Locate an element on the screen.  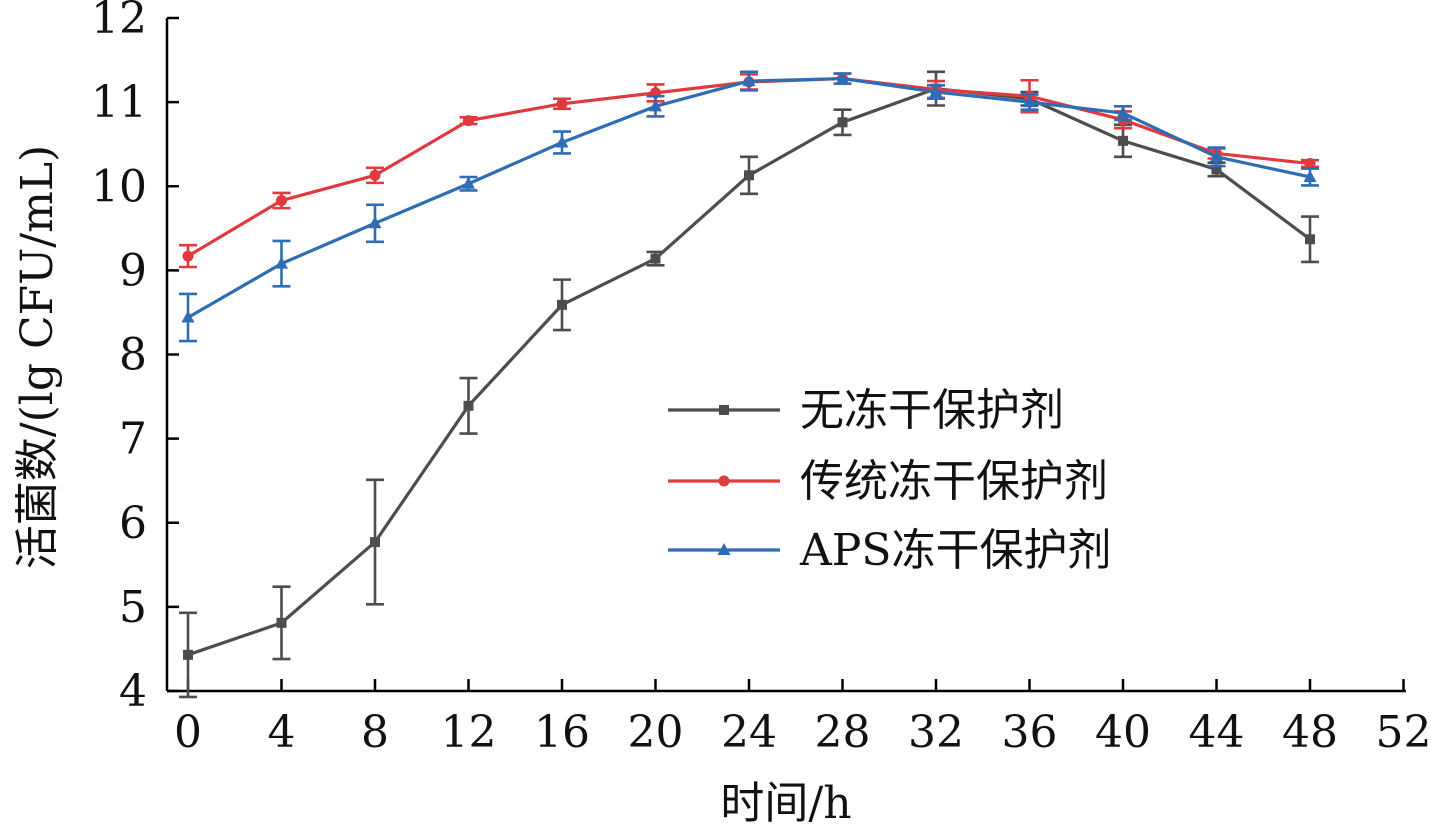
legend-item: 传统冻干保护剂 is located at coordinates (888, 481).